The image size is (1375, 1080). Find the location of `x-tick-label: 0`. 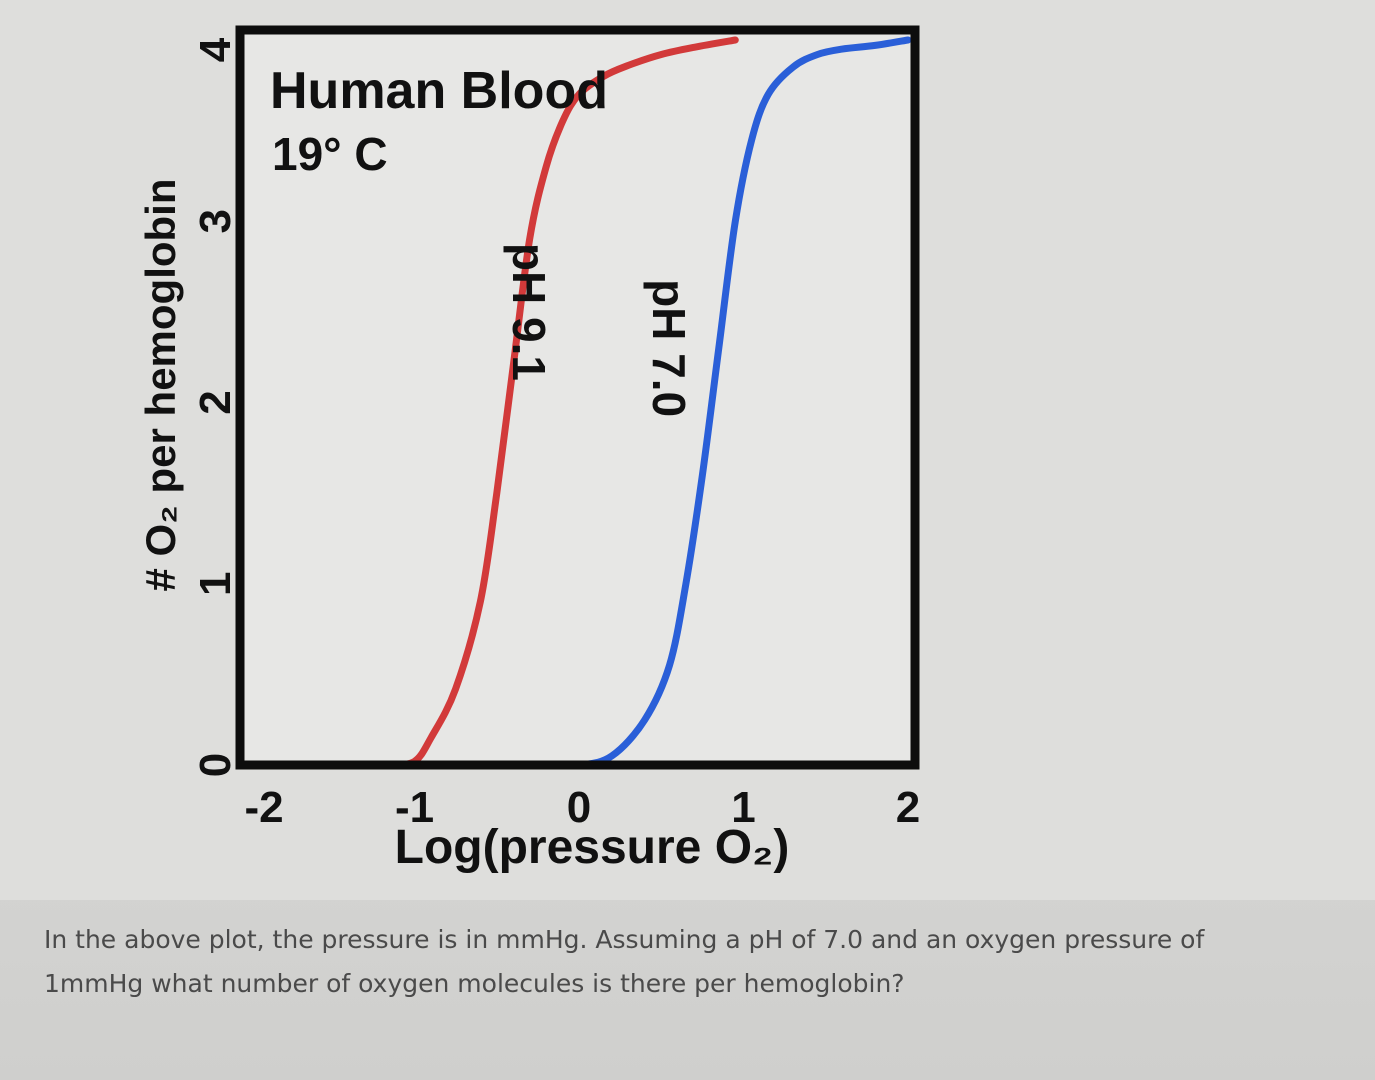

x-tick-label: 0 is located at coordinates (579, 807).